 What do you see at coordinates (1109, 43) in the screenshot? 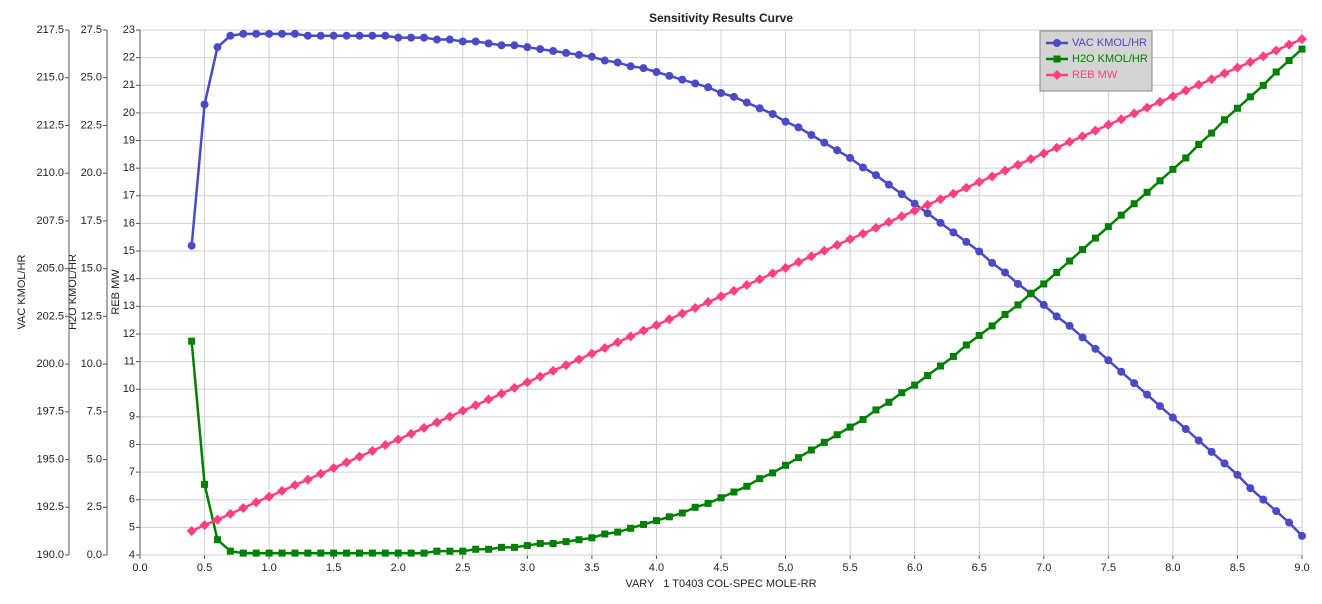
I see `legend-label: VAC KMOL/HR` at bounding box center [1109, 43].